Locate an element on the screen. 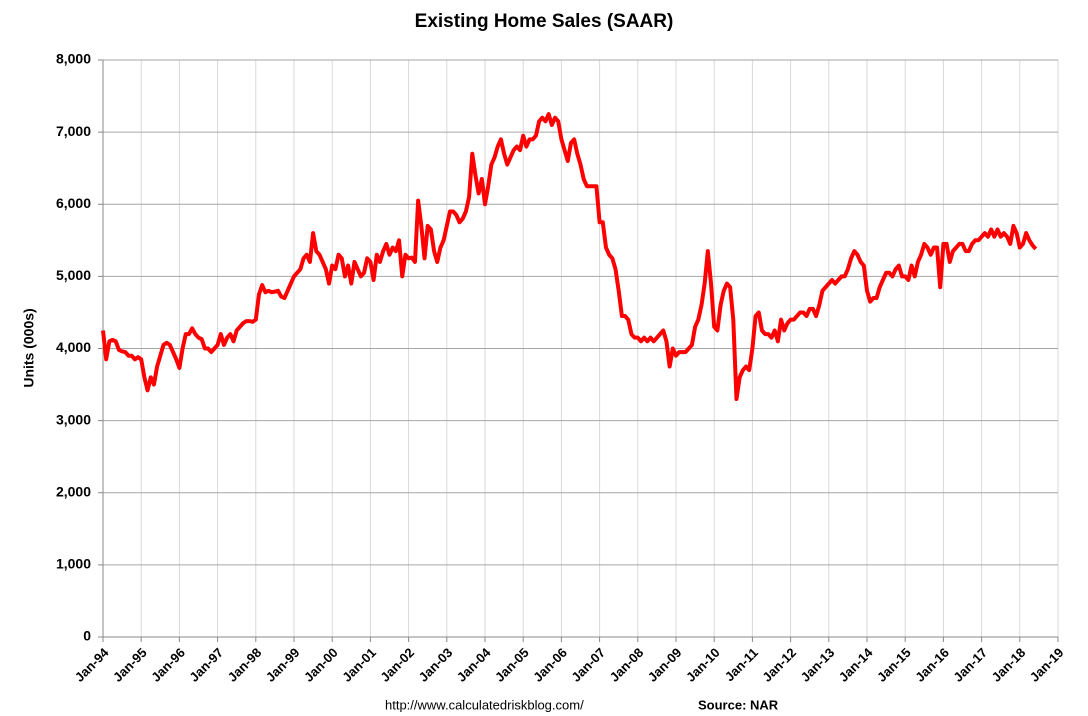 The height and width of the screenshot is (716, 1088). x-tick-label: Jan-16 is located at coordinates (932, 665).